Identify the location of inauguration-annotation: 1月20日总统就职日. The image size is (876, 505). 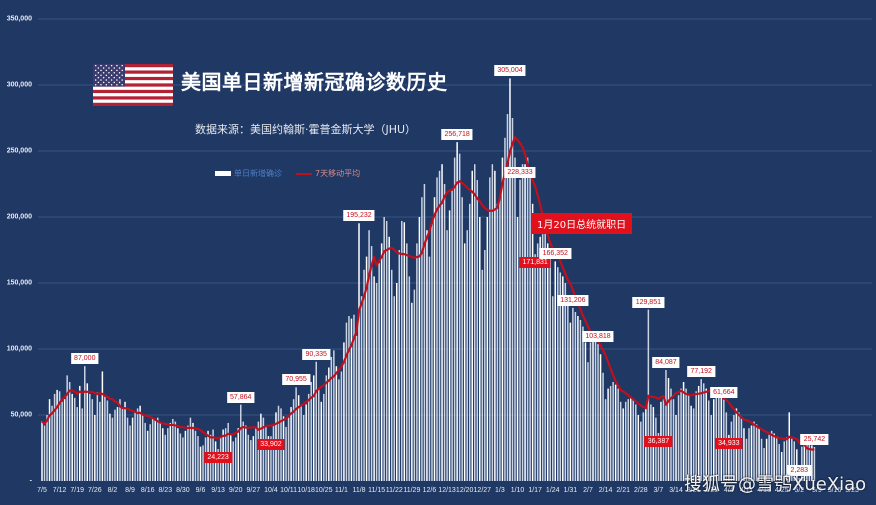
(582, 223).